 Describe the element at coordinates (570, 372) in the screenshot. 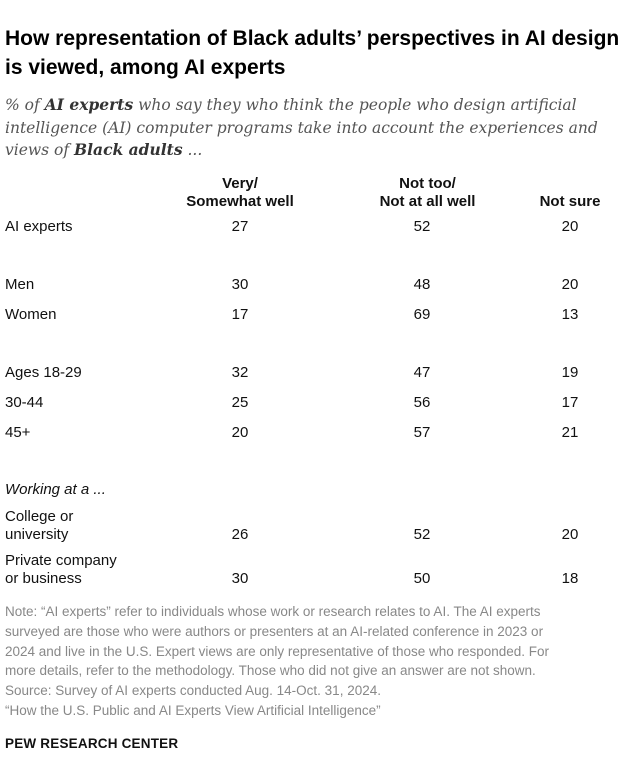

I see `cell-ages-18-29-not-sure: 19` at that location.